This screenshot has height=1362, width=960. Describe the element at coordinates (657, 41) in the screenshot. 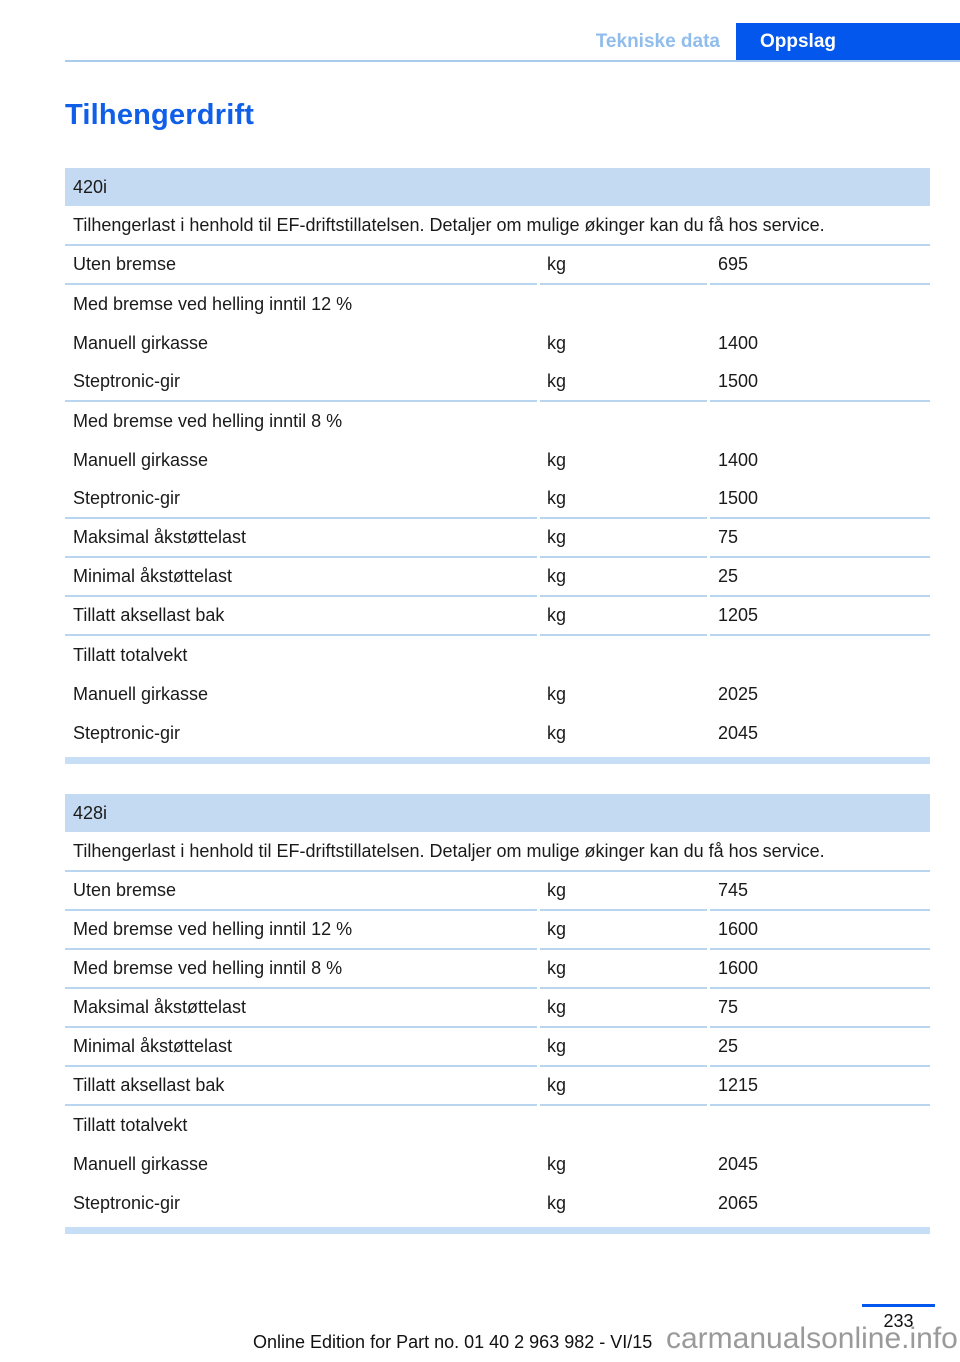

I see `tab-tekniske-data: Tekniske data` at that location.